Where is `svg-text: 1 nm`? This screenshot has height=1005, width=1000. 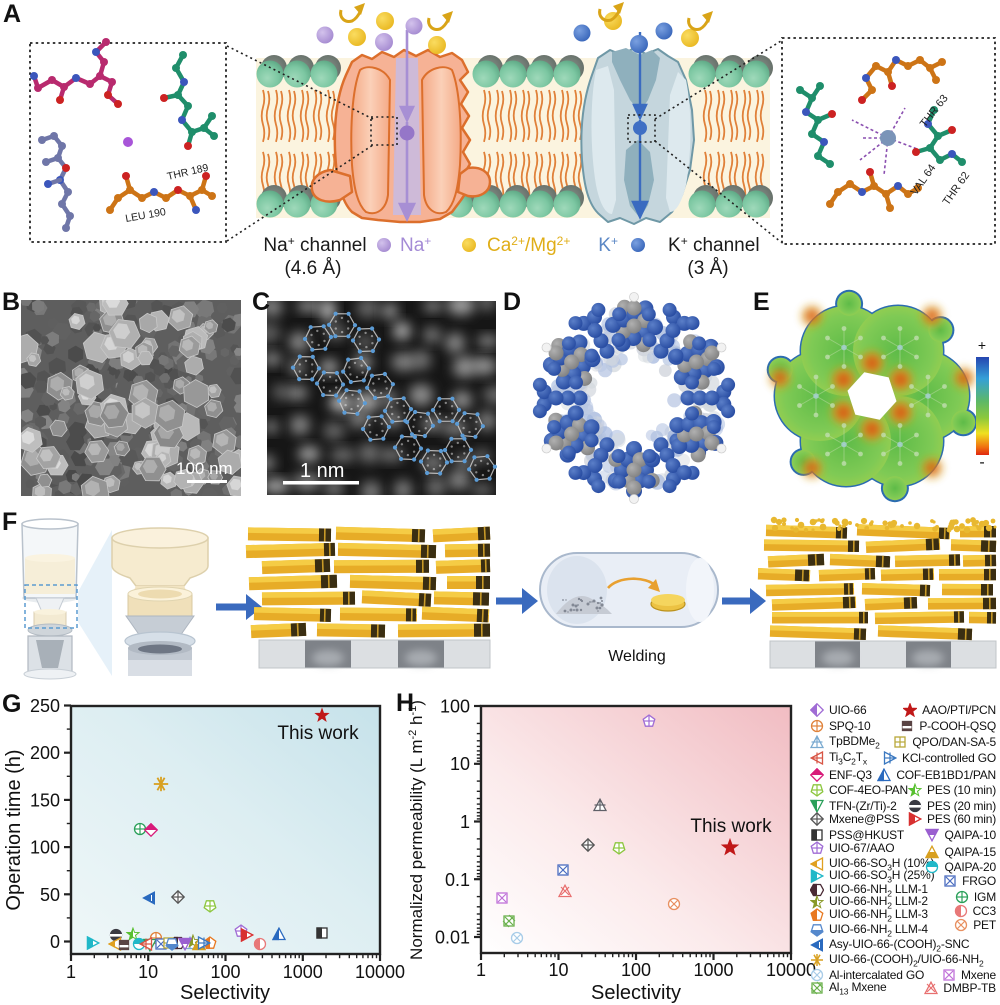 svg-text: 1 nm is located at coordinates (322, 471).